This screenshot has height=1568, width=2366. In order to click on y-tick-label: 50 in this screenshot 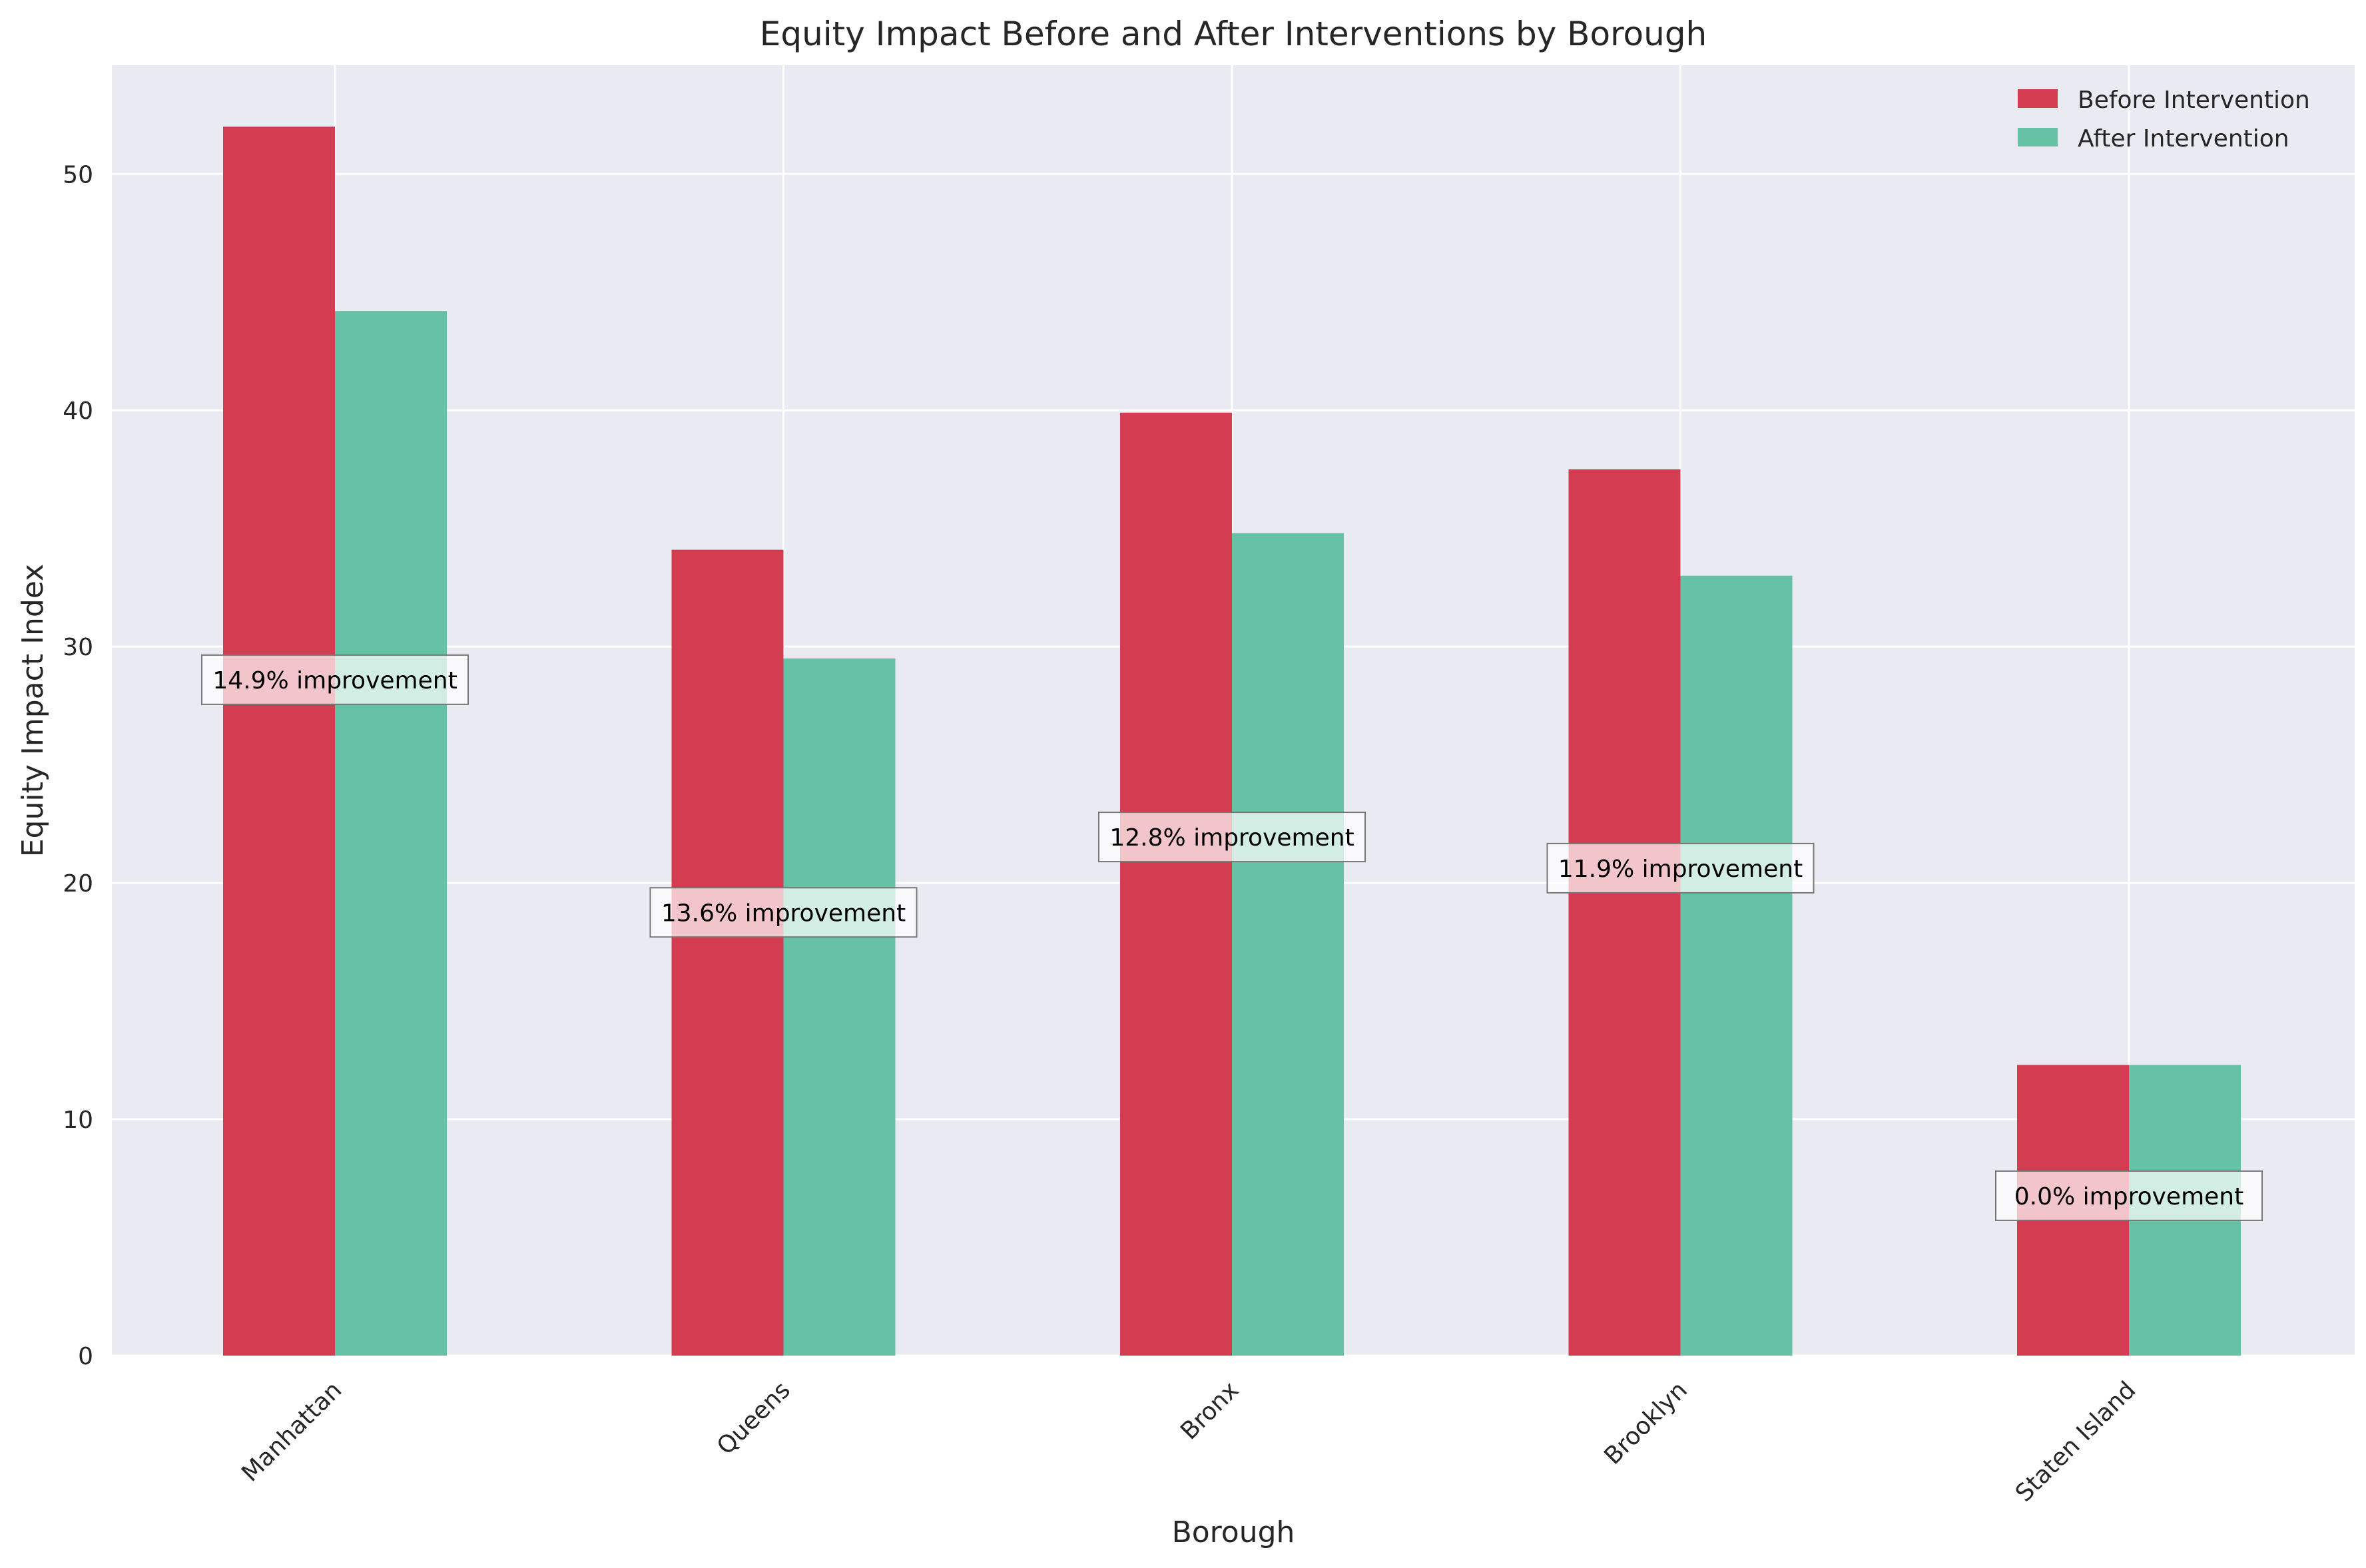, I will do `click(78, 174)`.